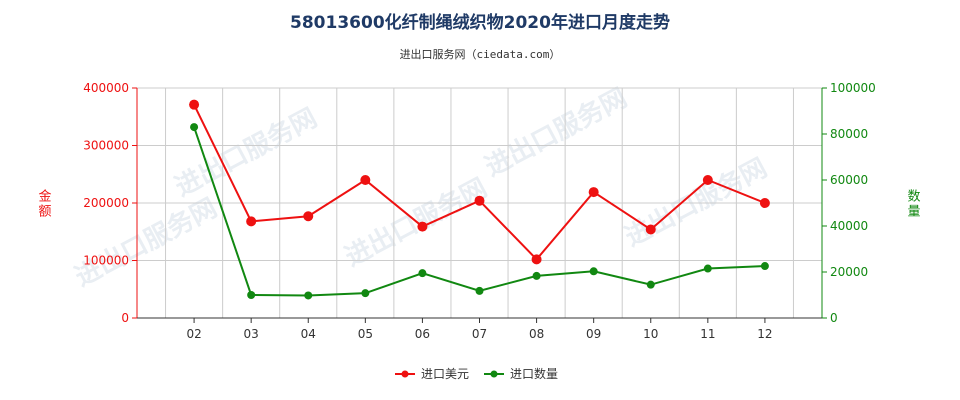 Image resolution: width=960 pixels, height=400 pixels. What do you see at coordinates (480, 54) in the screenshot?
I see `chart-subtitle: 进出口服务网（ciedata.com）` at bounding box center [480, 54].